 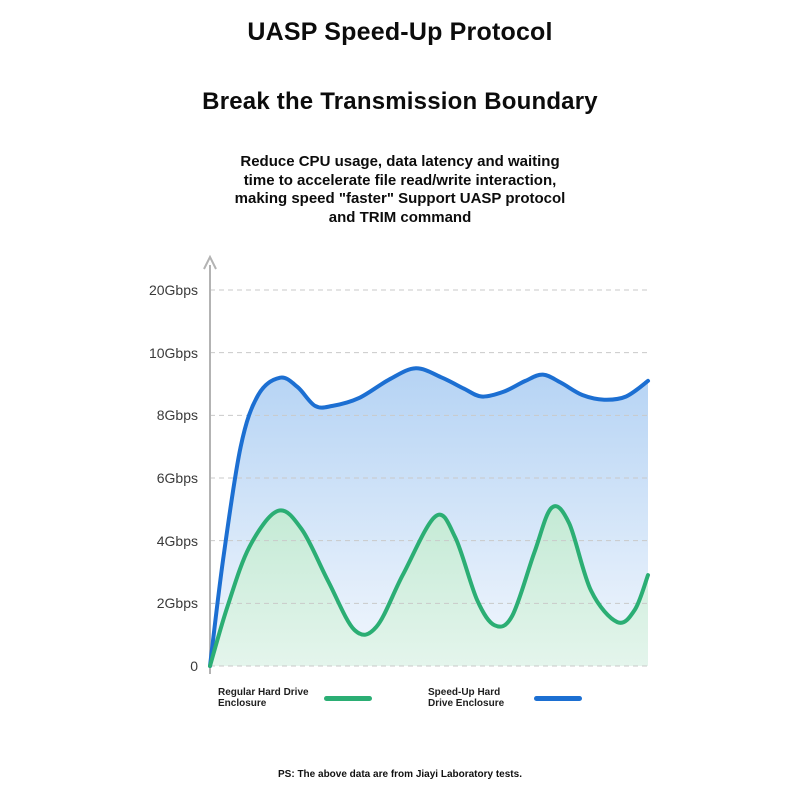 What do you see at coordinates (558, 698) in the screenshot?
I see `legend-swatch-speedup` at bounding box center [558, 698].